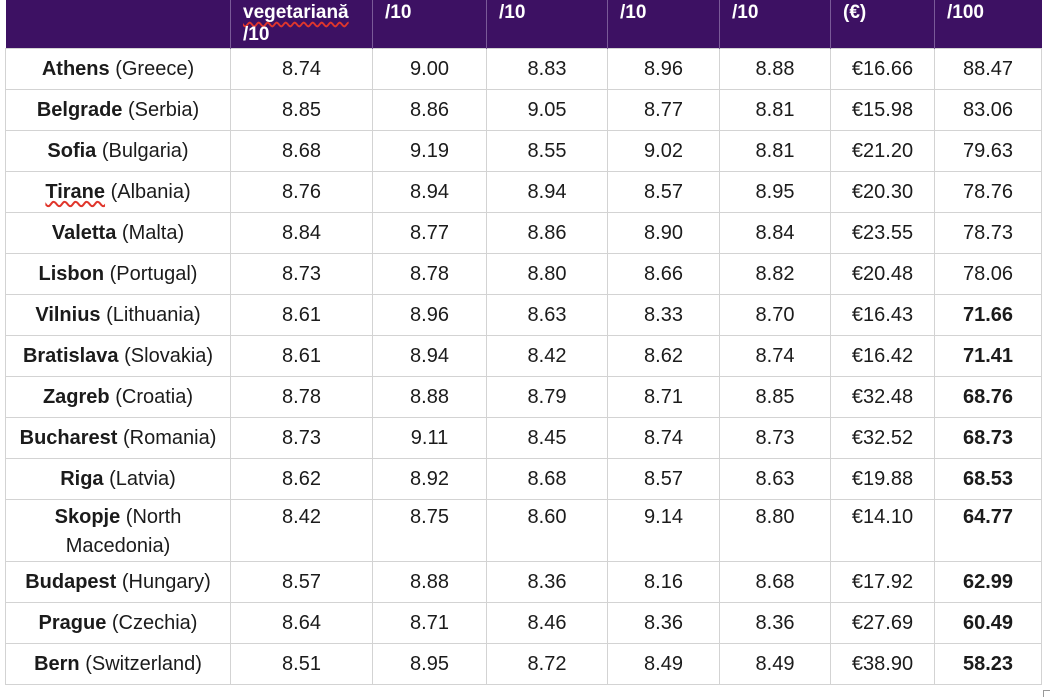 The width and height of the screenshot is (1050, 700). What do you see at coordinates (663, 581) in the screenshot?
I see `rating-cell-v4: 8.16` at bounding box center [663, 581].